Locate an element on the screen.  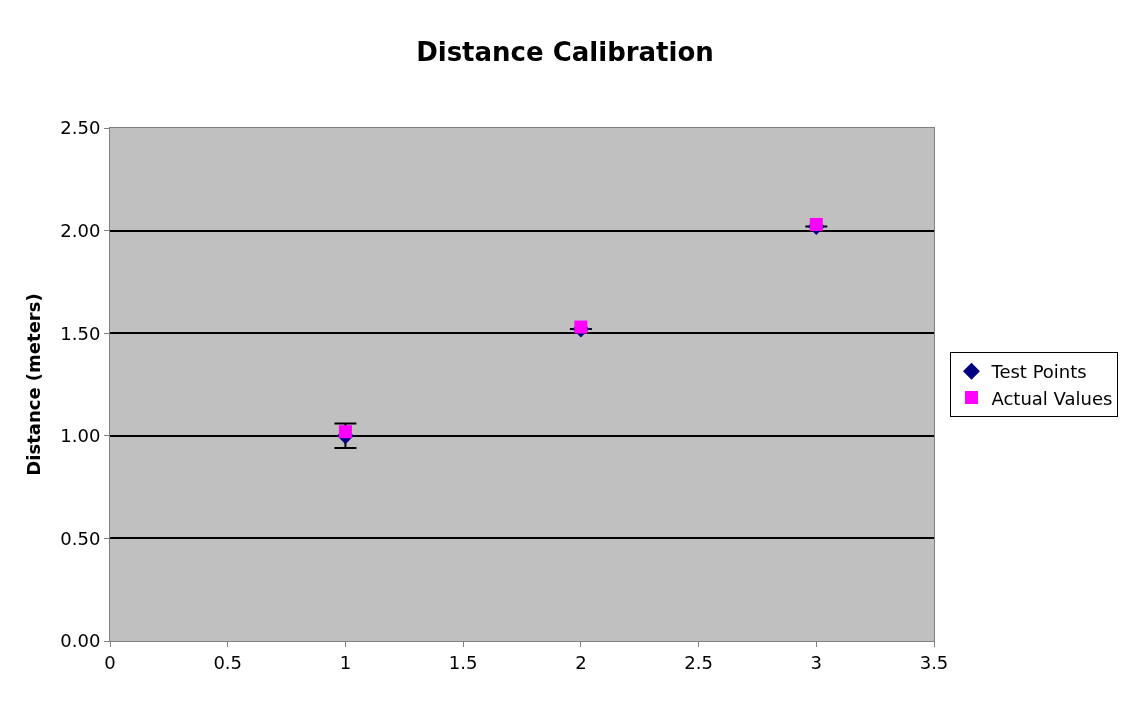
y-tick-label: 2.50 is located at coordinates (80, 128).